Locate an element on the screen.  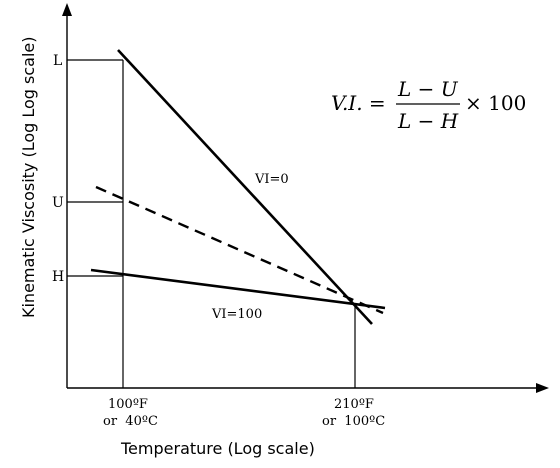
x-tick-40c: or 40ºC is located at coordinates (130, 421).